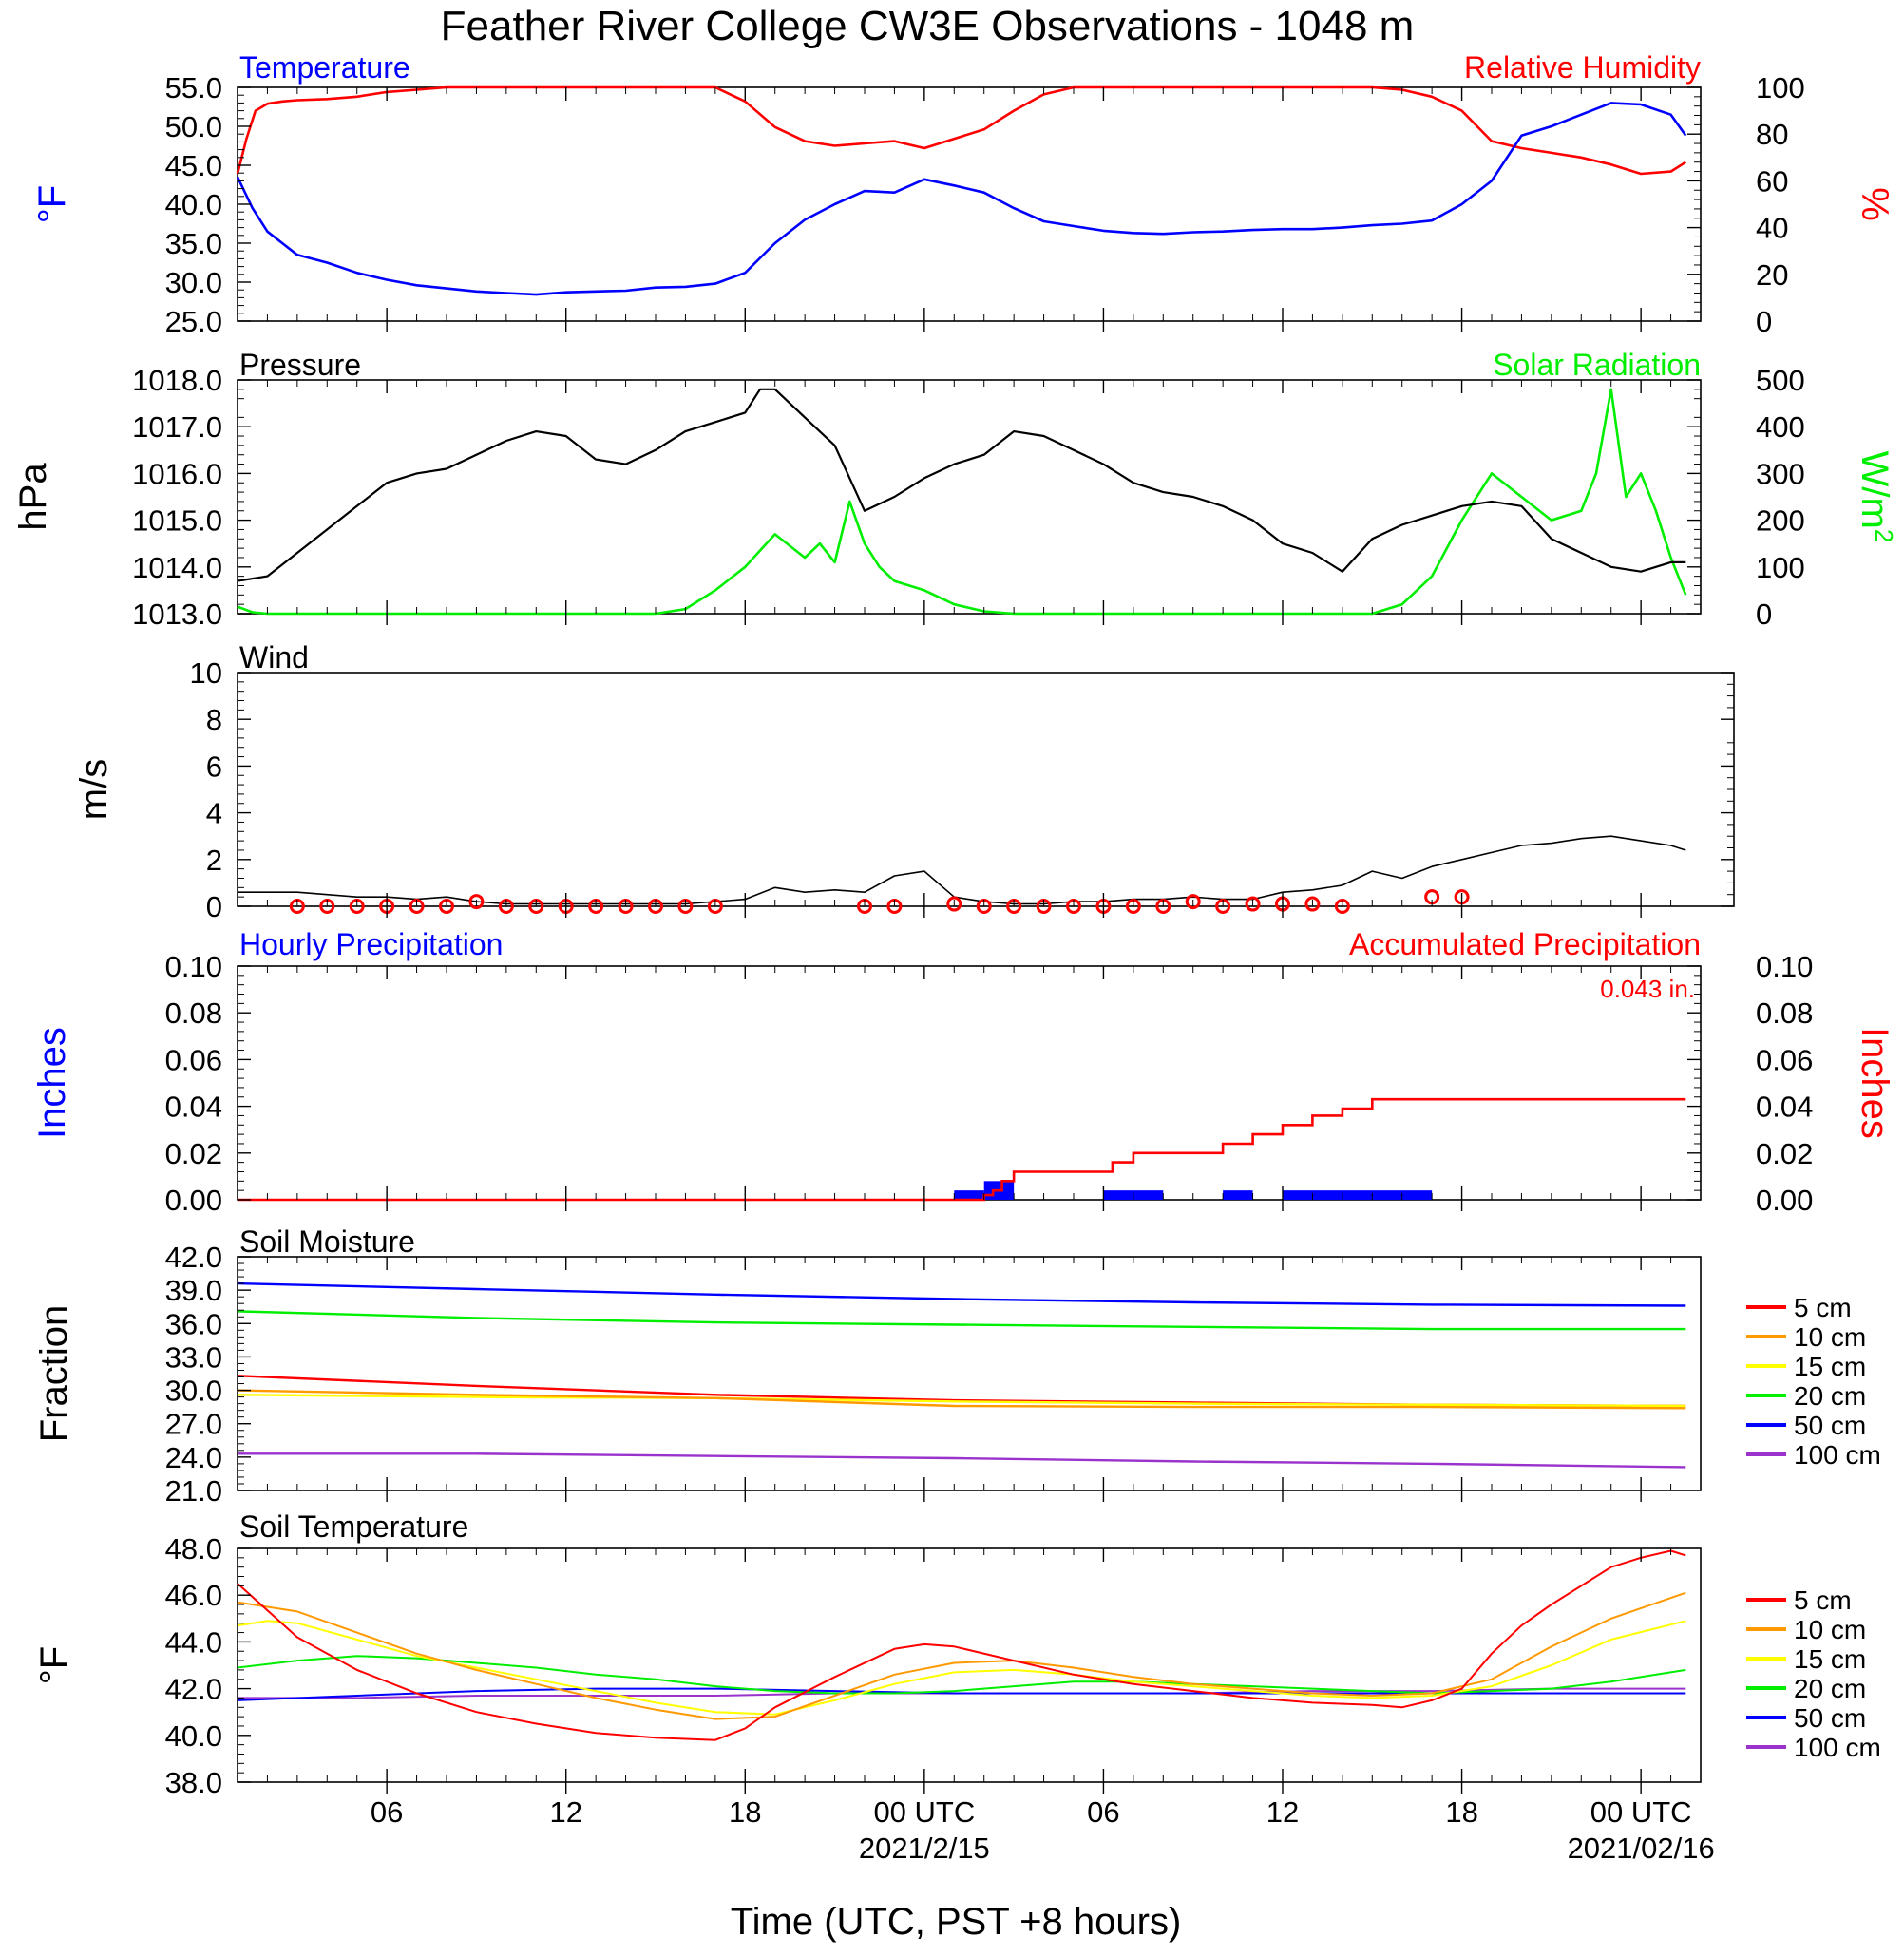  Describe the element at coordinates (1830, 1659) in the screenshot. I see `legend-label: 15 cm` at that location.